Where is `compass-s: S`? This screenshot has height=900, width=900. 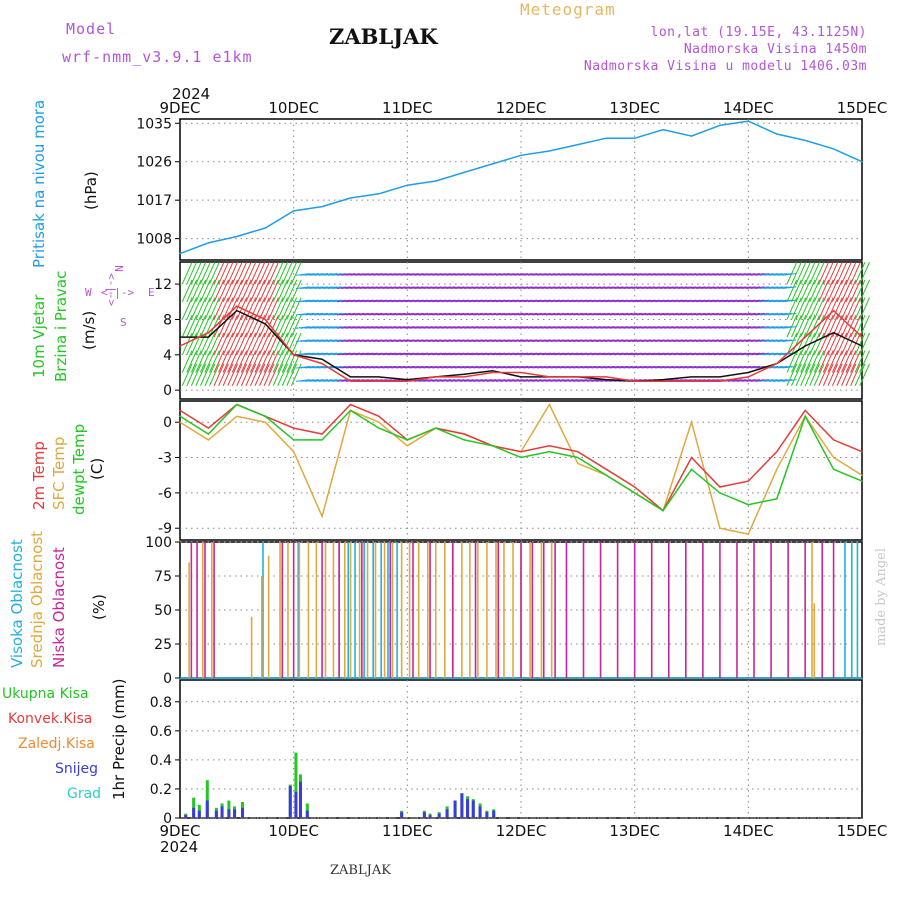
compass-s: S is located at coordinates (123, 322).